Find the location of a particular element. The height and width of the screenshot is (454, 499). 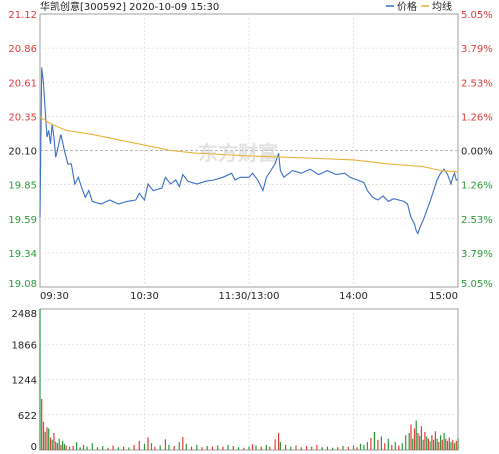

y-tick-label-left: 20.10 is located at coordinates (22, 152).